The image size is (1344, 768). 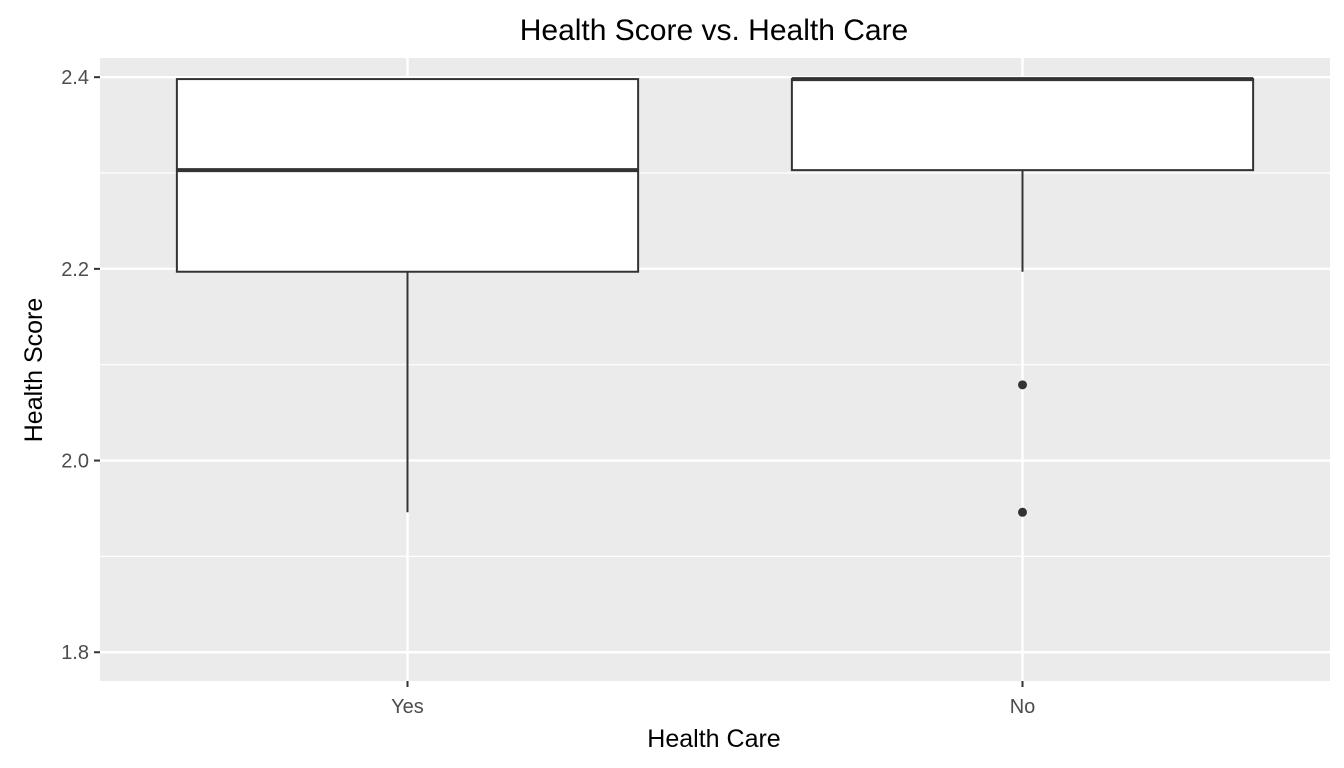 What do you see at coordinates (1023, 707) in the screenshot?
I see `x-tick-label: No` at bounding box center [1023, 707].